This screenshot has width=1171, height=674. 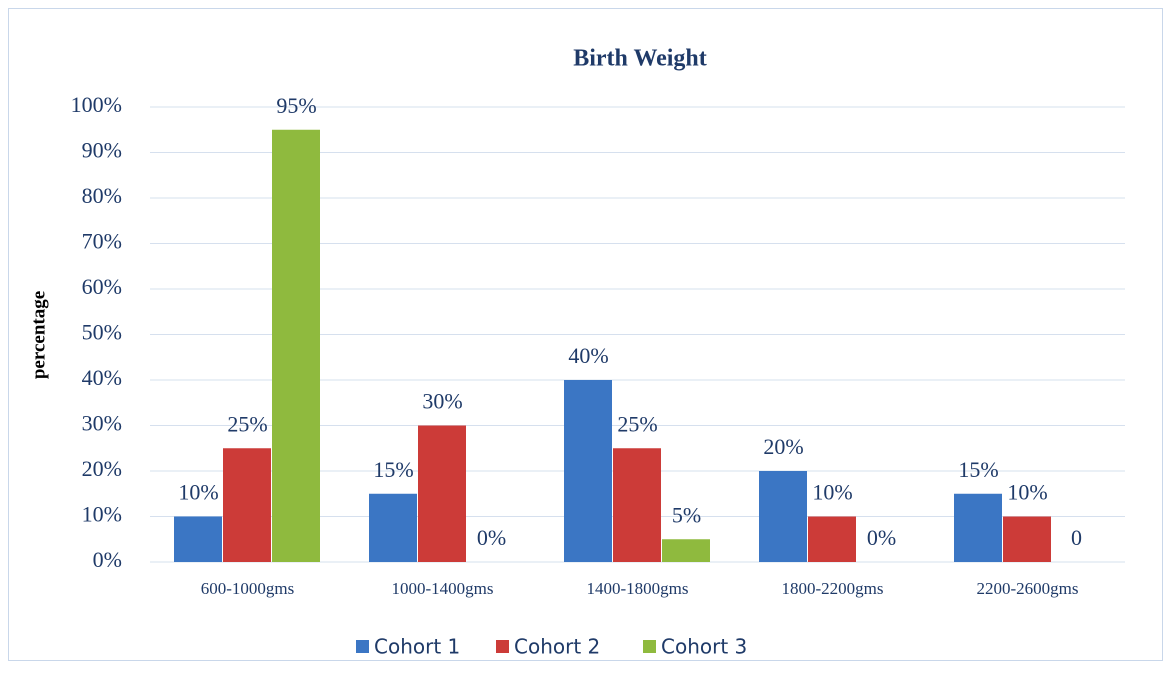 What do you see at coordinates (1076, 537) in the screenshot?
I see `data-label: 0` at bounding box center [1076, 537].